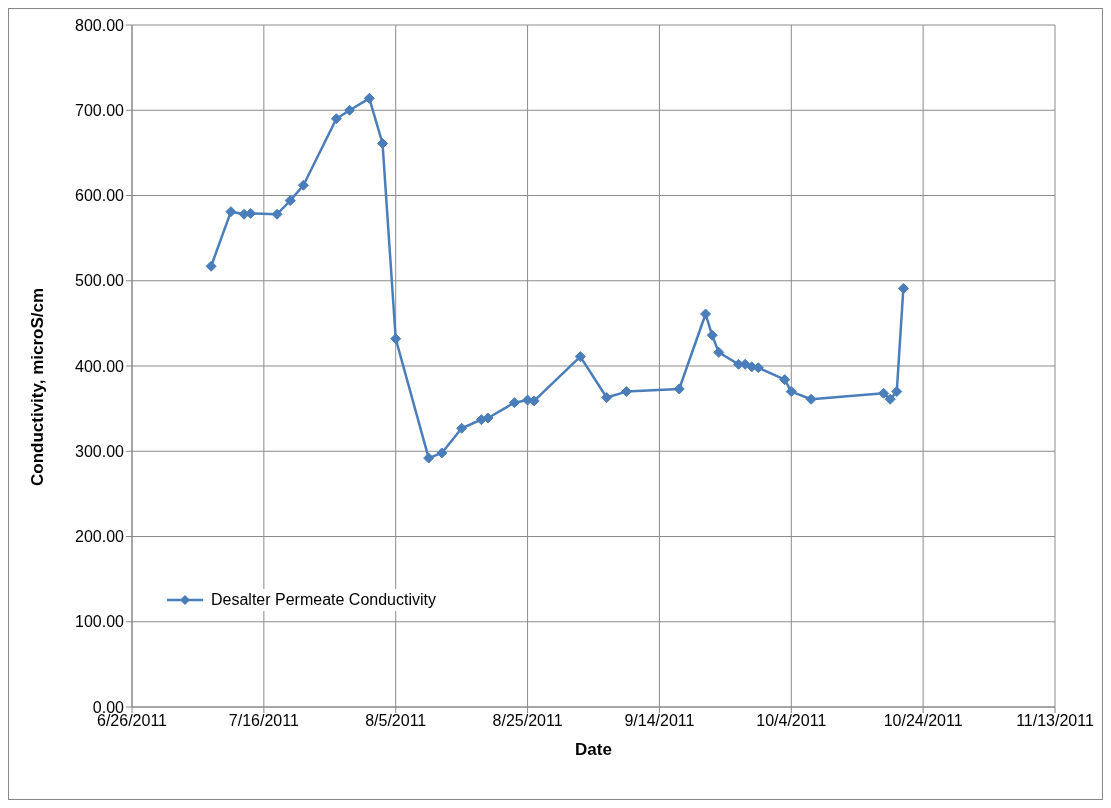  What do you see at coordinates (527, 721) in the screenshot?
I see `x-tick-label: 8/25/2011` at bounding box center [527, 721].